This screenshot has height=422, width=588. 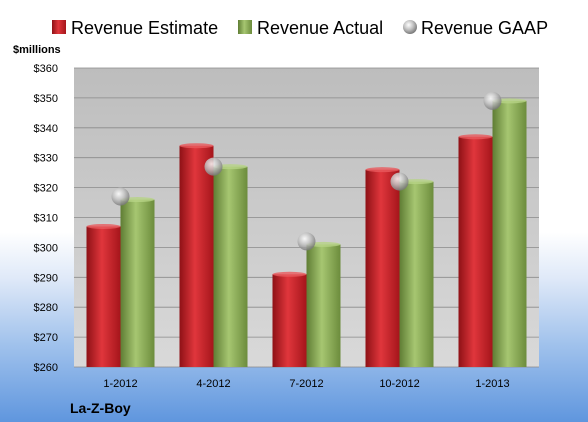 What do you see at coordinates (144, 28) in the screenshot?
I see `legend-label-estimate: Revenue Estimate` at bounding box center [144, 28].